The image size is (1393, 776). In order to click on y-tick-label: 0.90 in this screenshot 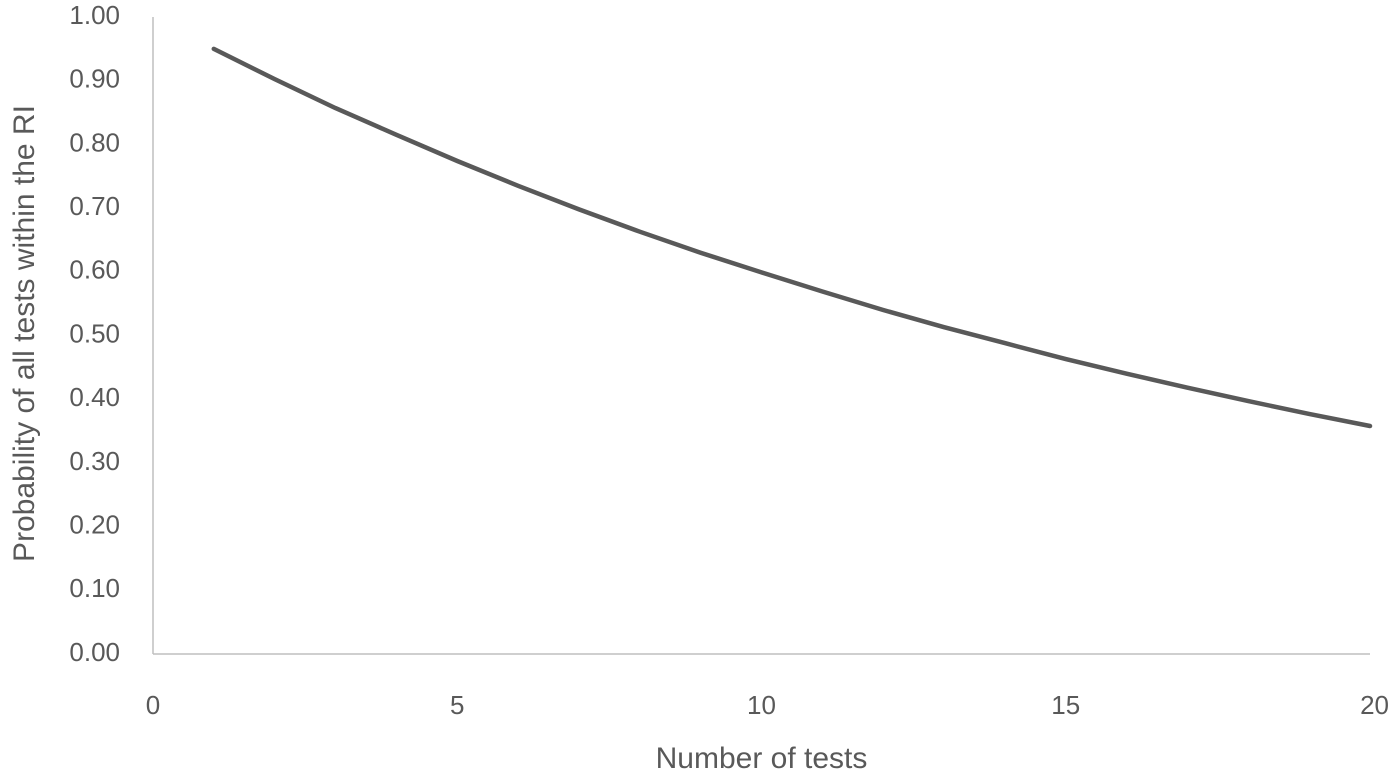, I will do `click(94, 79)`.